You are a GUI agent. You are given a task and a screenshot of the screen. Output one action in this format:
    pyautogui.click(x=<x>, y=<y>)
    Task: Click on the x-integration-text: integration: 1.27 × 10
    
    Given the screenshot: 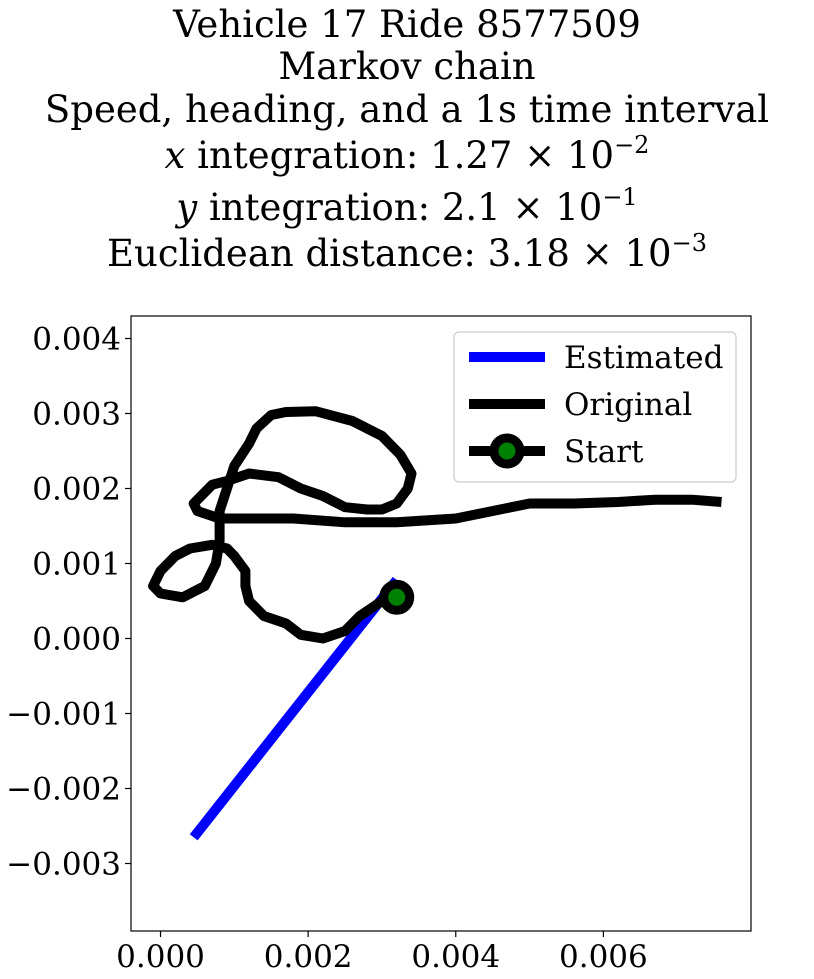 What is the action you would take?
    pyautogui.click(x=406, y=155)
    